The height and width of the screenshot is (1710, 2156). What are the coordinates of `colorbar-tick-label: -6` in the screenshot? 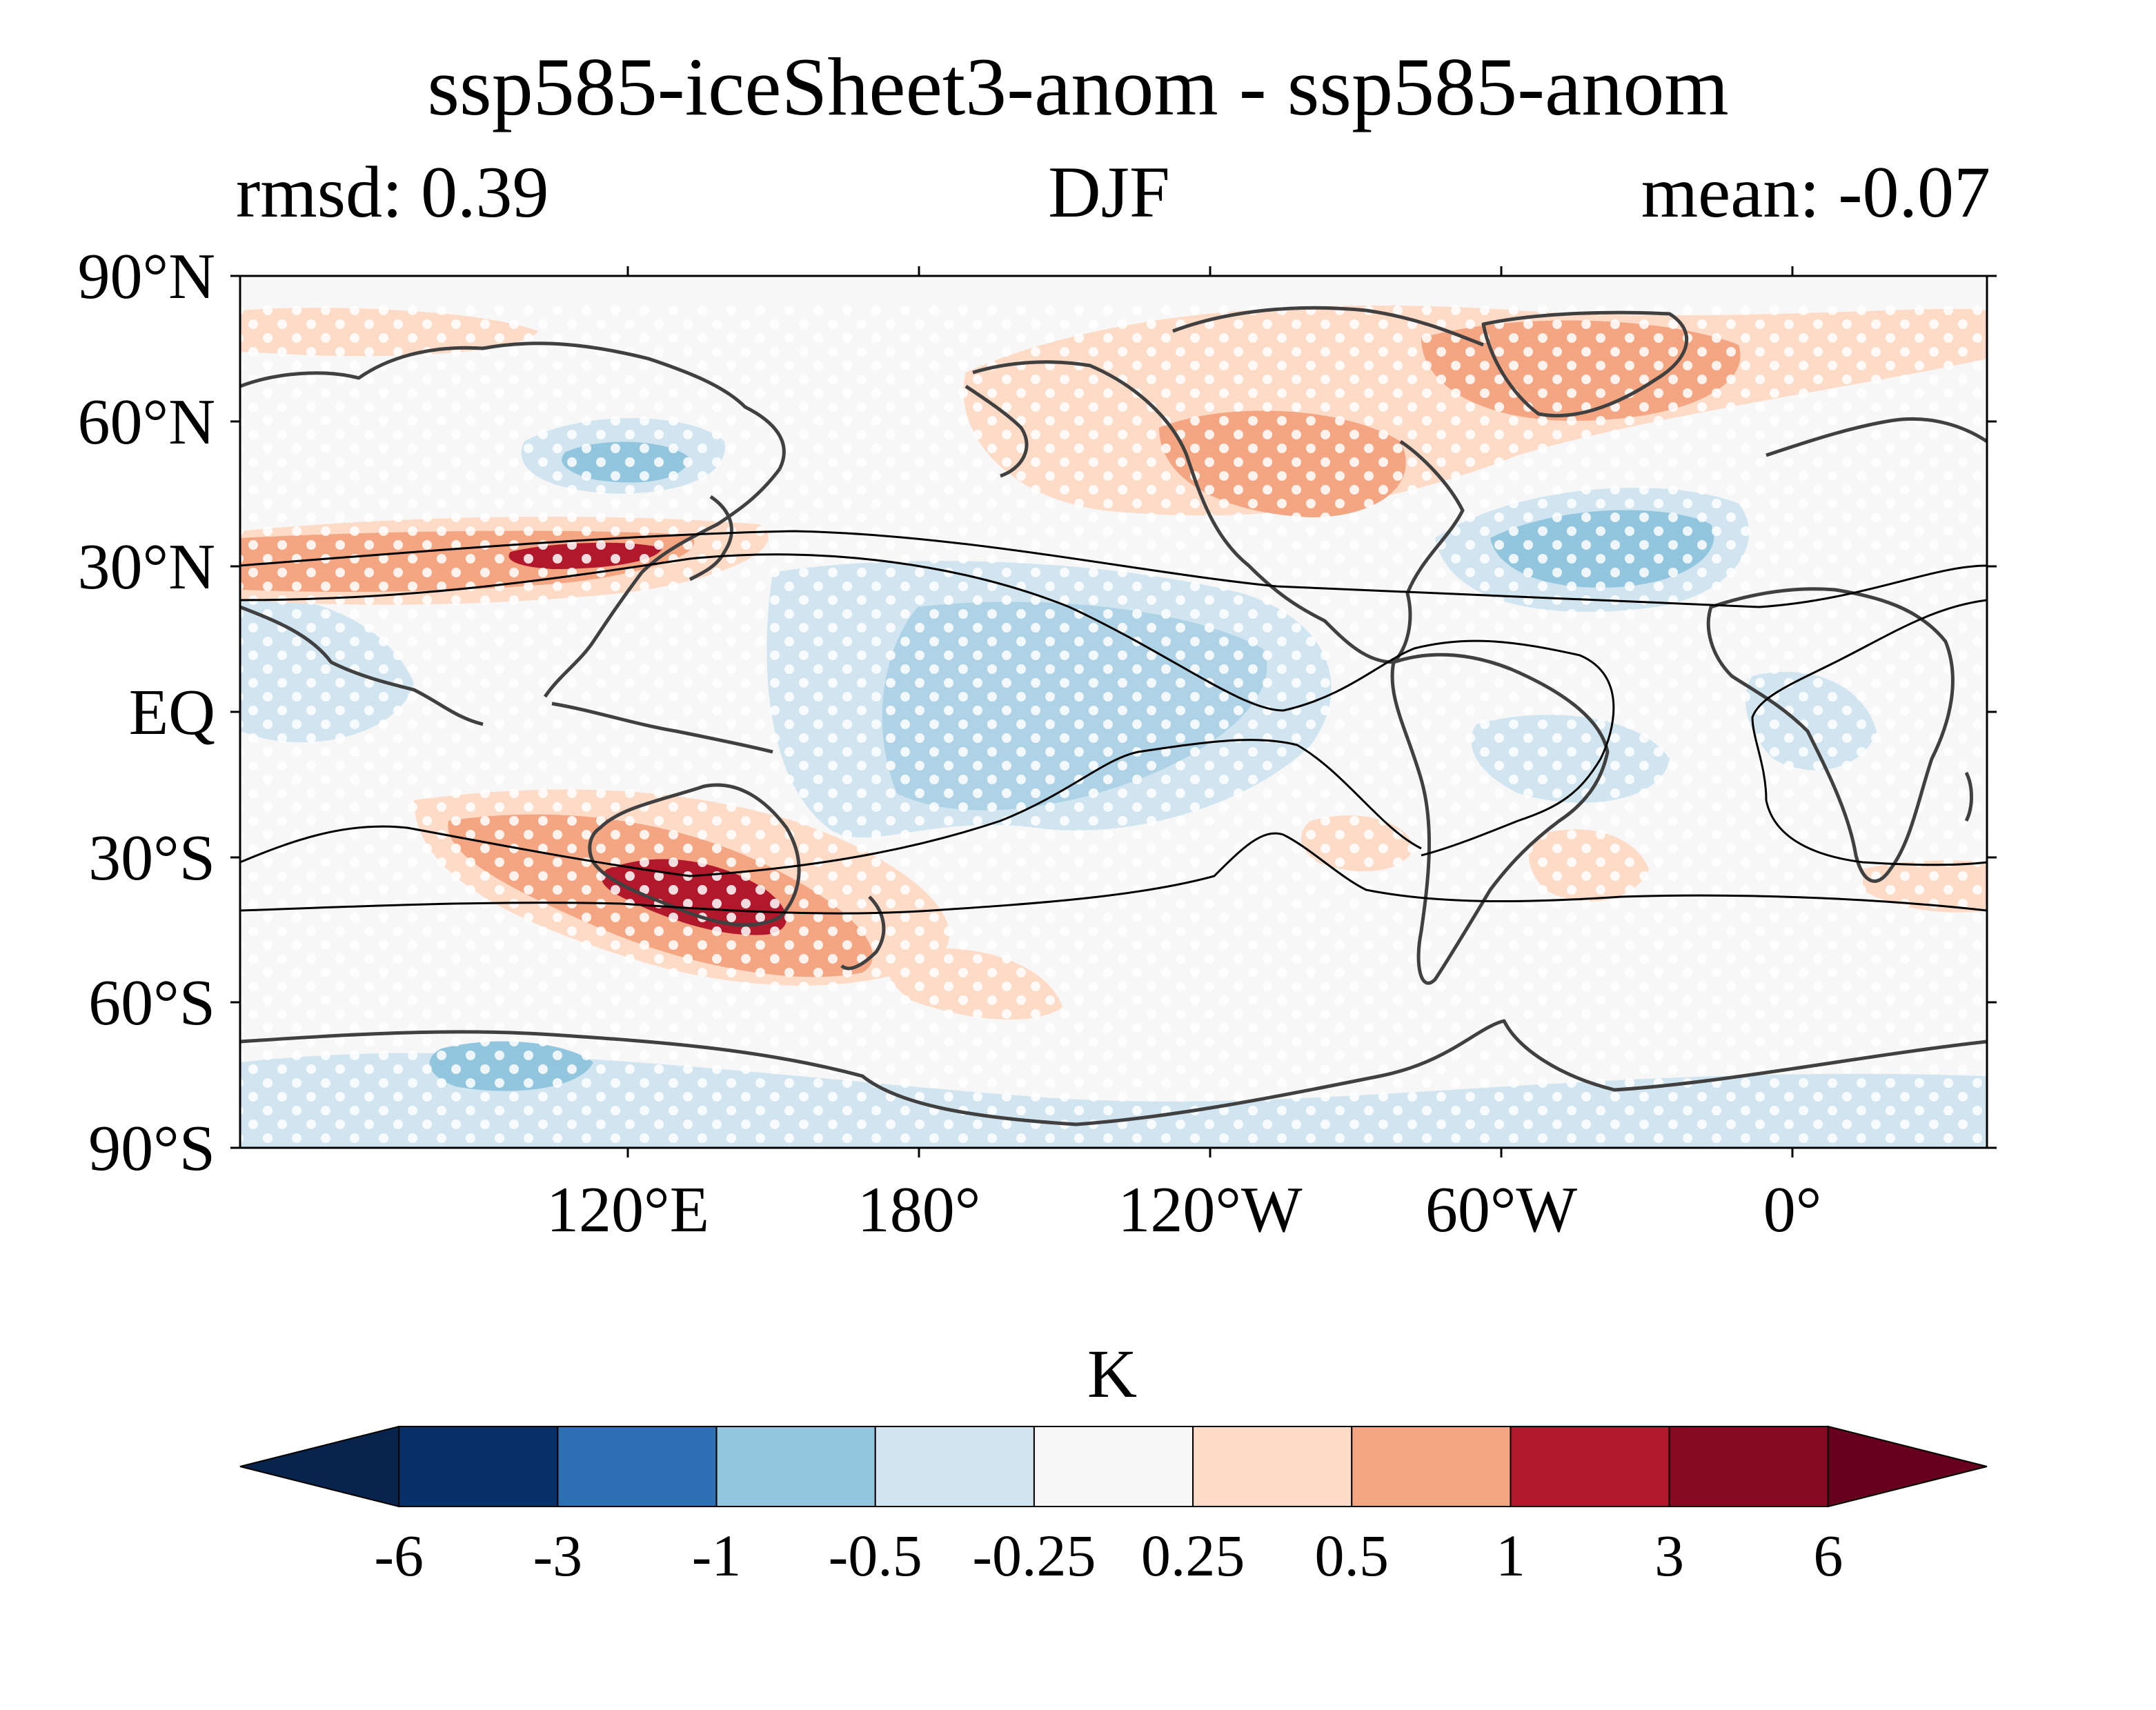 It's located at (399, 1556).